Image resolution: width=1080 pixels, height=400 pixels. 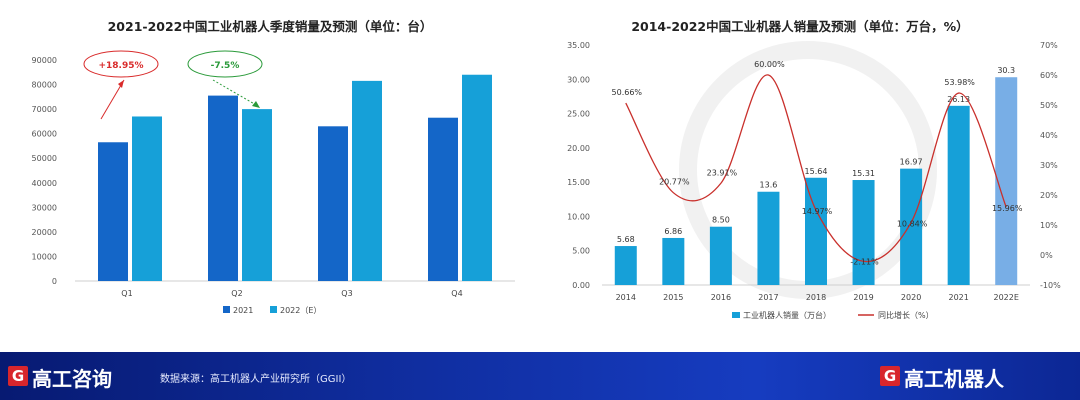 What do you see at coordinates (800, 26) in the screenshot?
I see `right-chart-title: 2014-2022中国工业机器人销量及预测（单位：万台，%）` at bounding box center [800, 26].